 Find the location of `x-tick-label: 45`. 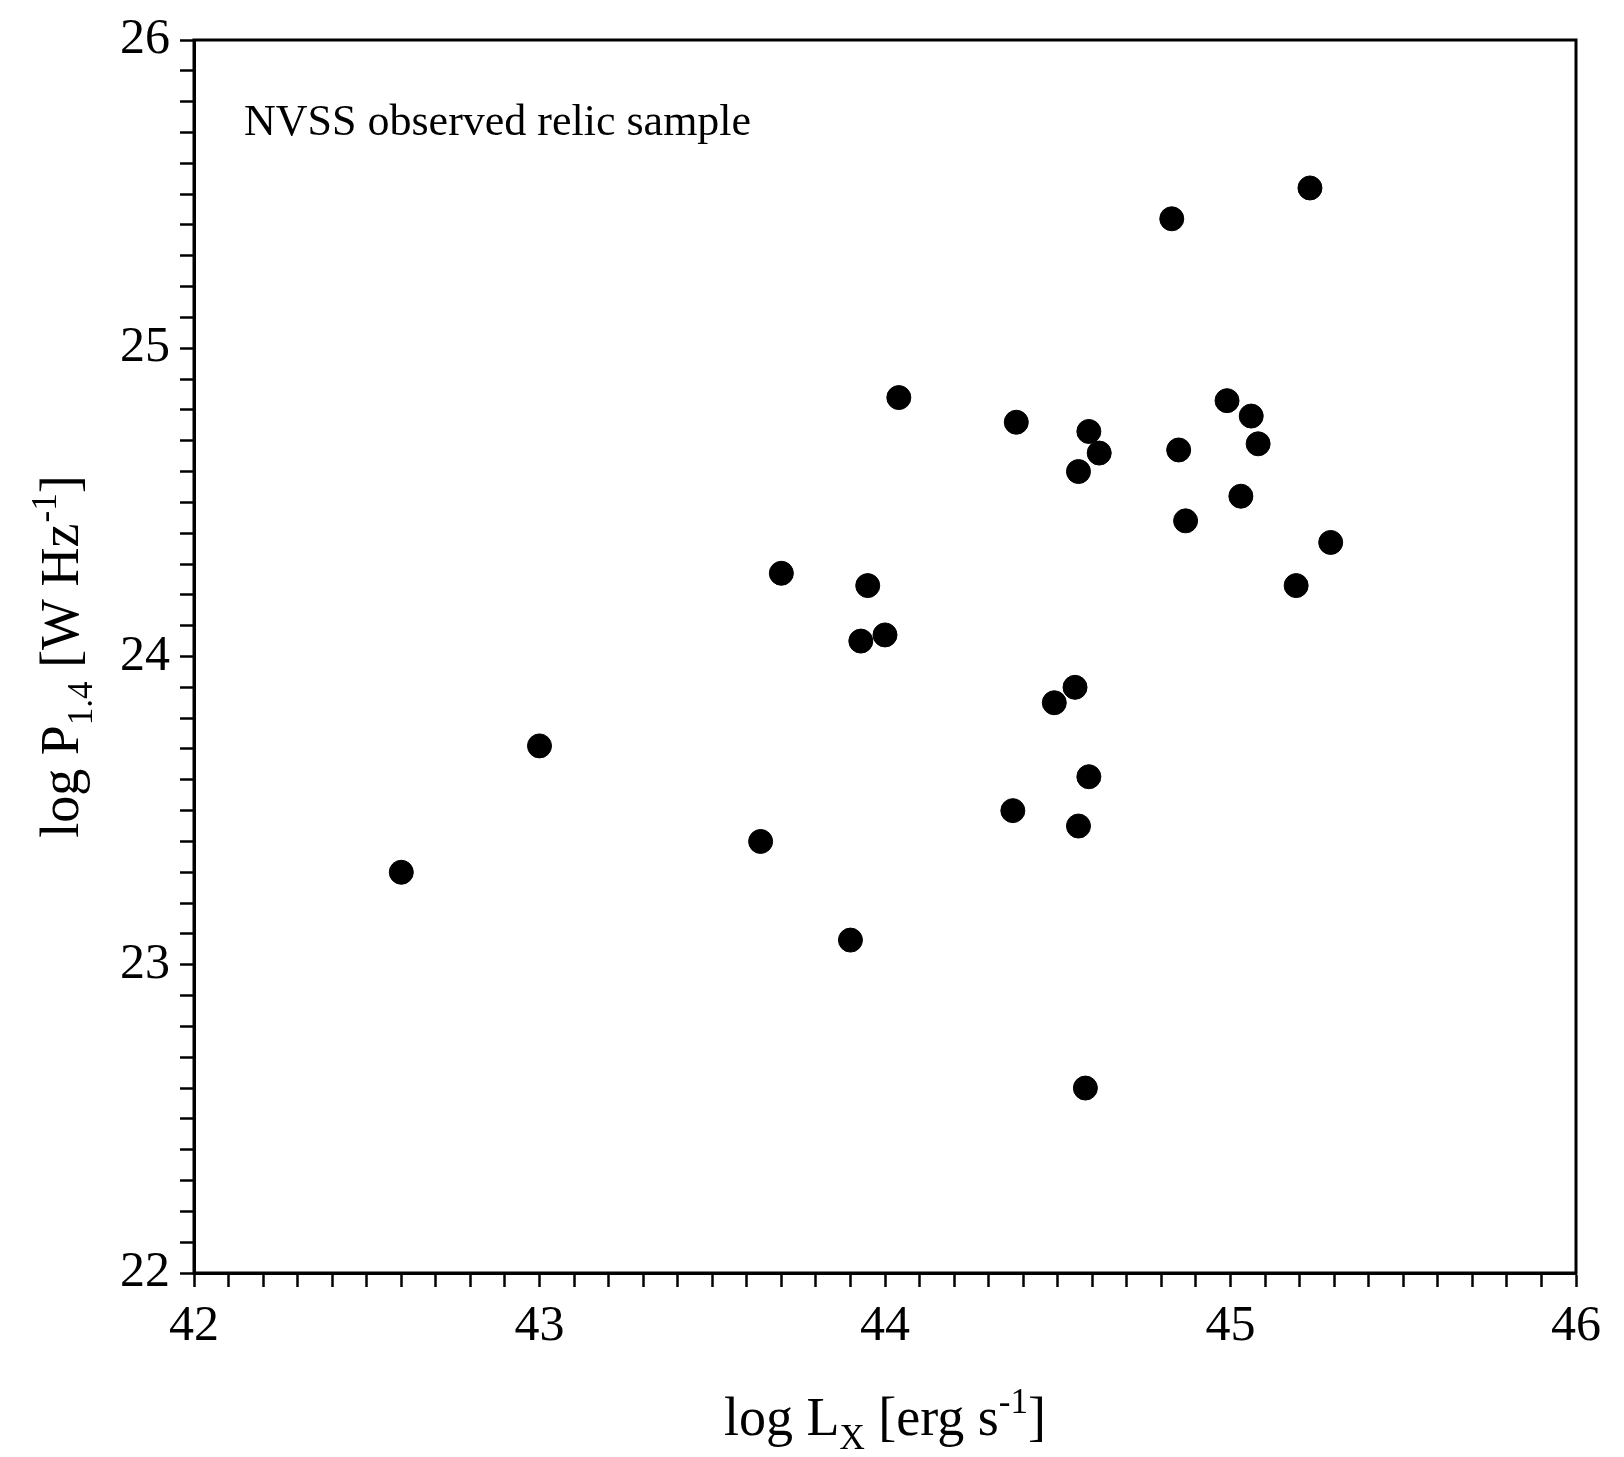

x-tick-label: 45 is located at coordinates (1230, 1323).